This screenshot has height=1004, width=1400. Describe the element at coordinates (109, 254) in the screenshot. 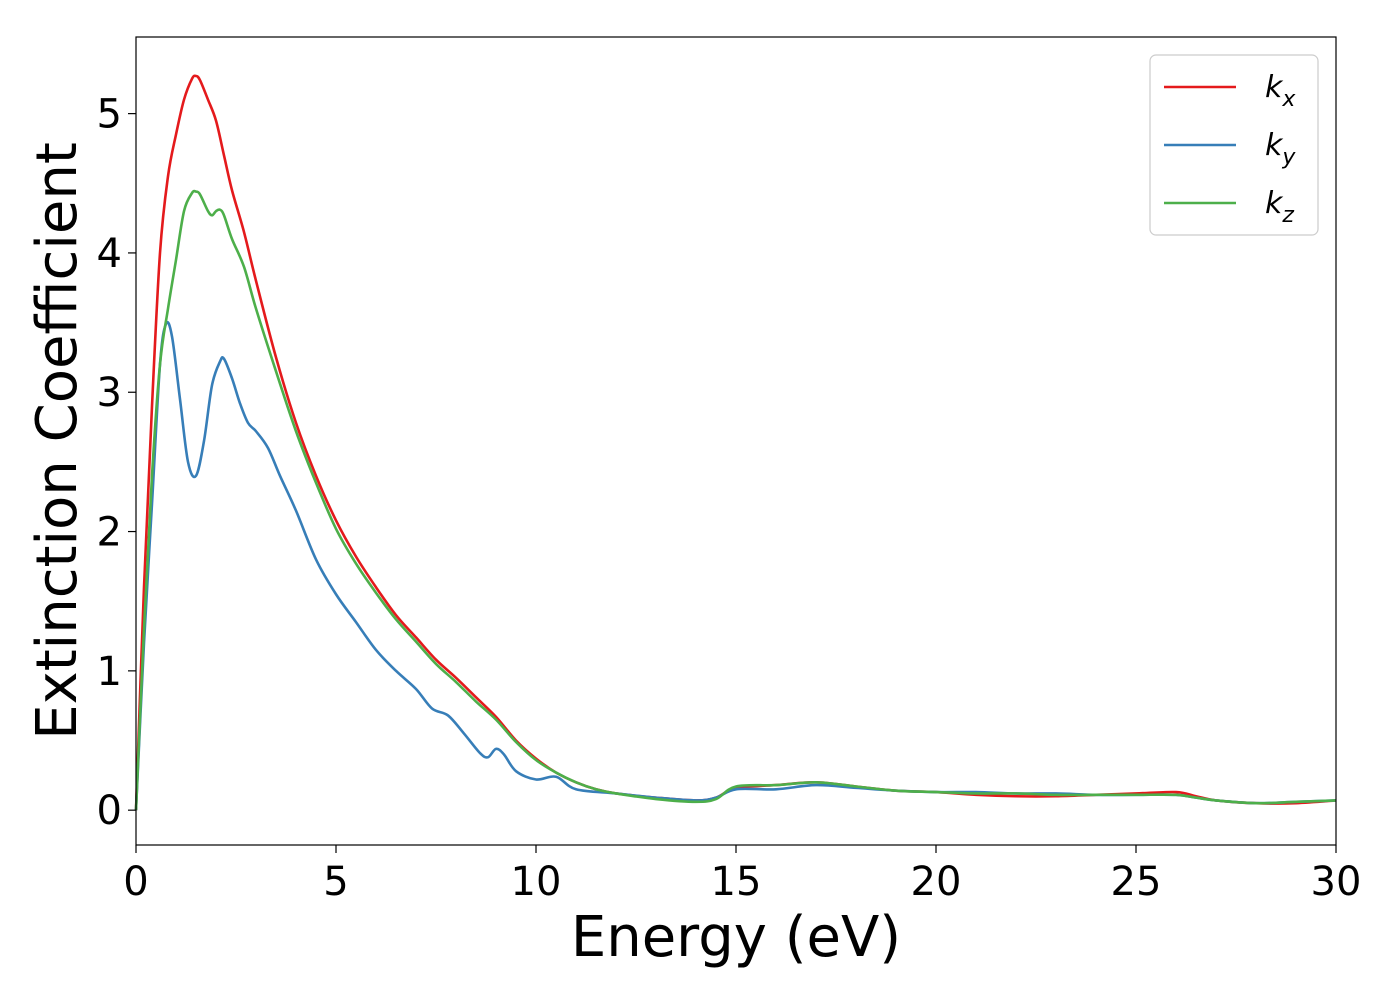

I see `y-tick-label: 4` at that location.